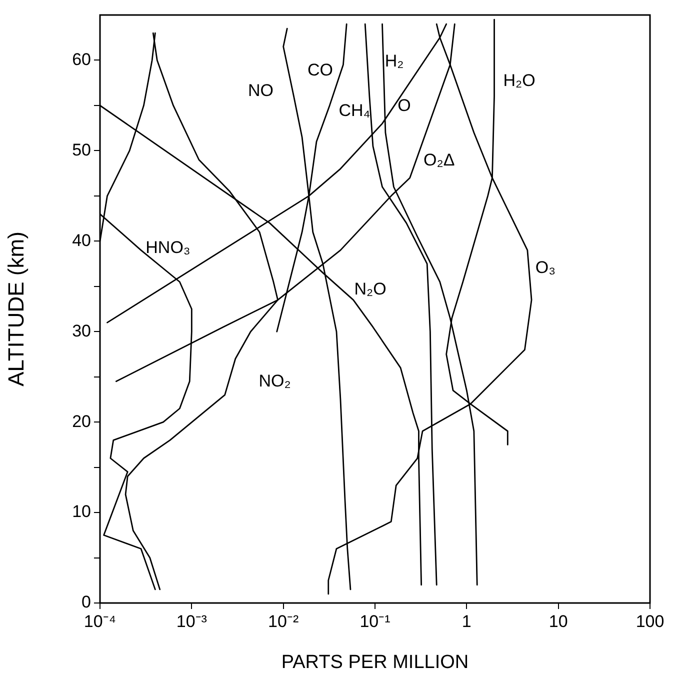  I want to click on x-tick-label: 10⁻¹, so click(375, 621).